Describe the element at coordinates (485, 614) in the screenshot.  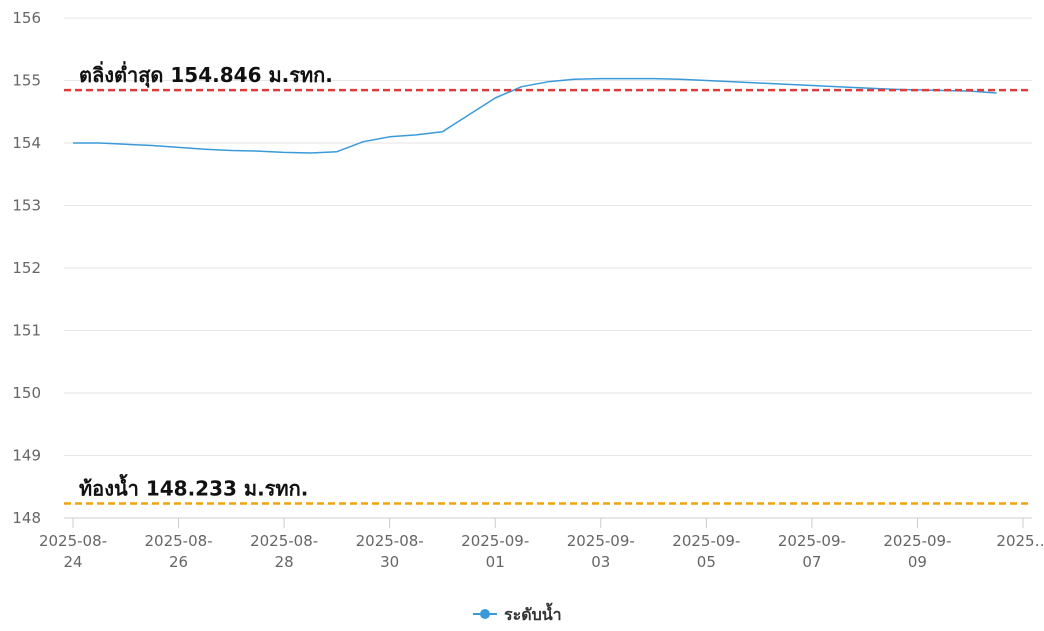
I see `legend-marker-icon` at that location.